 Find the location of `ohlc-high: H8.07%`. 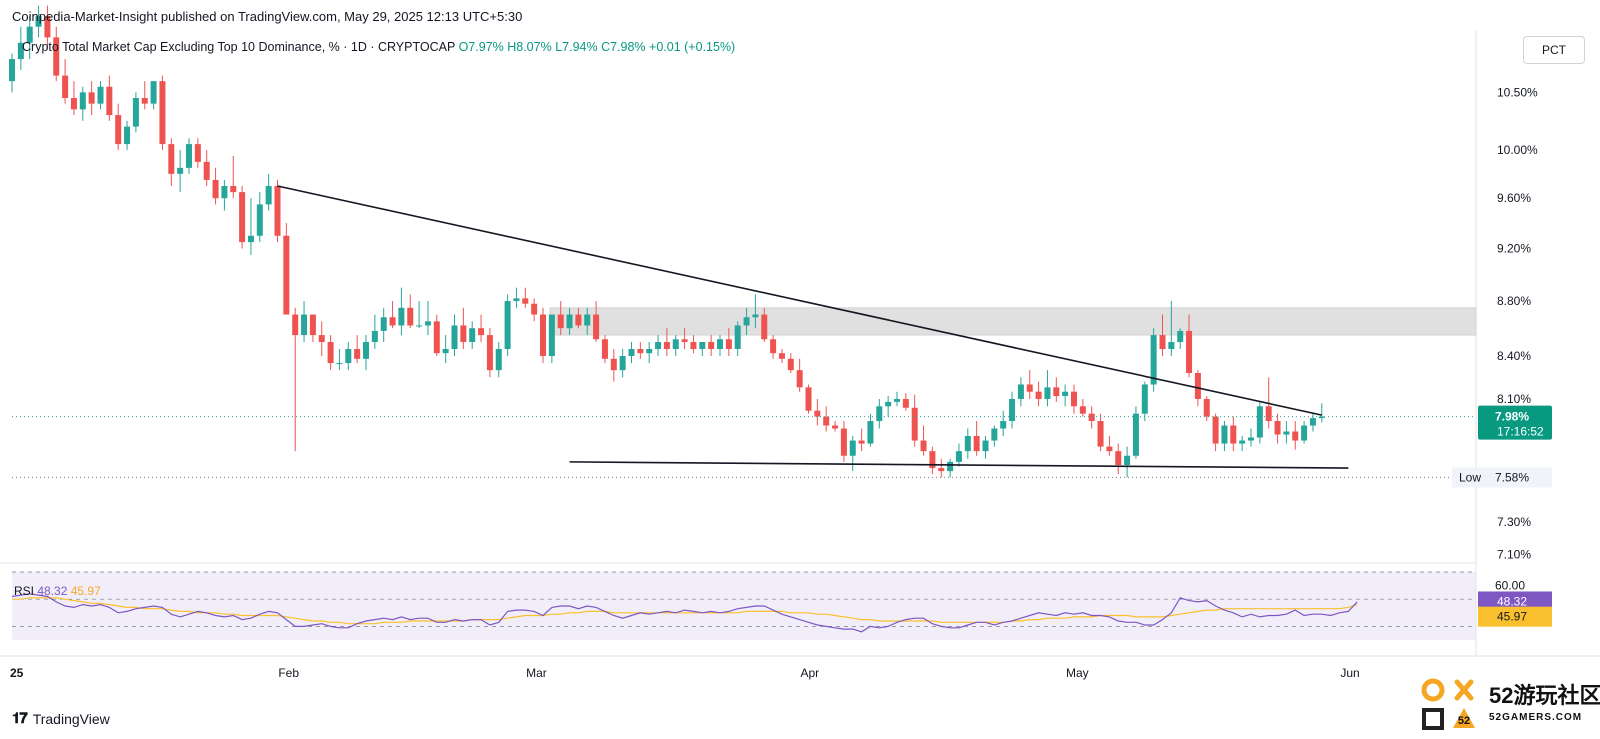

ohlc-high: H8.07% is located at coordinates (529, 47).